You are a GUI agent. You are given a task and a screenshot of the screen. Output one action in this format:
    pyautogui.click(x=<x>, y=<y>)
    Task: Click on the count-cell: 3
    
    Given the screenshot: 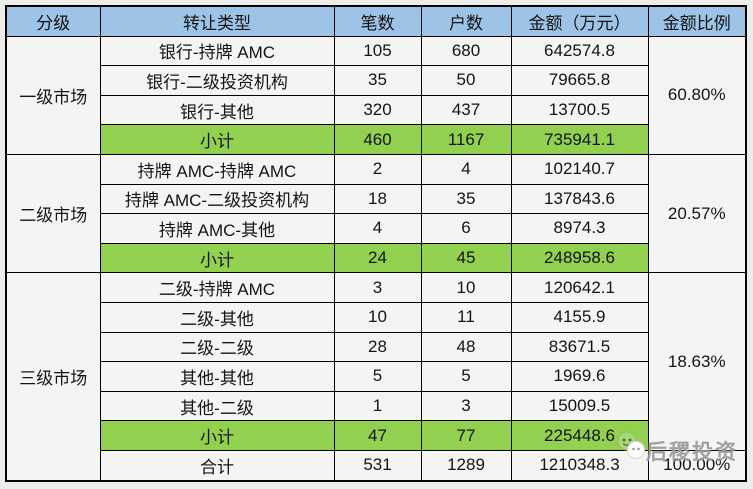 What is the action you would take?
    pyautogui.click(x=377, y=287)
    